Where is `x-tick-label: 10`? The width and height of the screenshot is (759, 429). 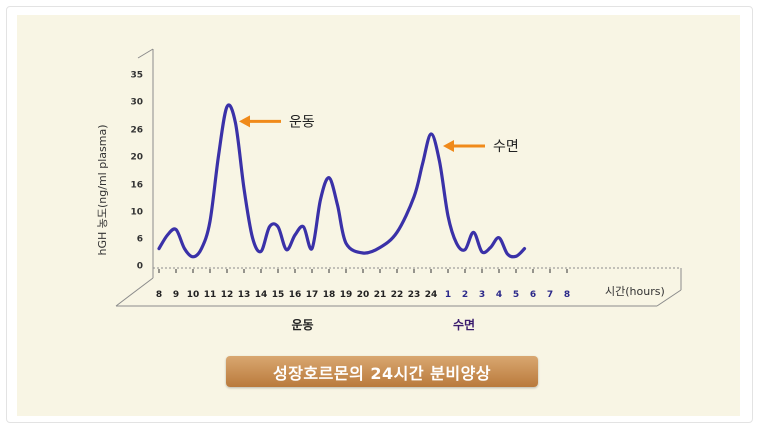 x-tick-label: 10 is located at coordinates (193, 295).